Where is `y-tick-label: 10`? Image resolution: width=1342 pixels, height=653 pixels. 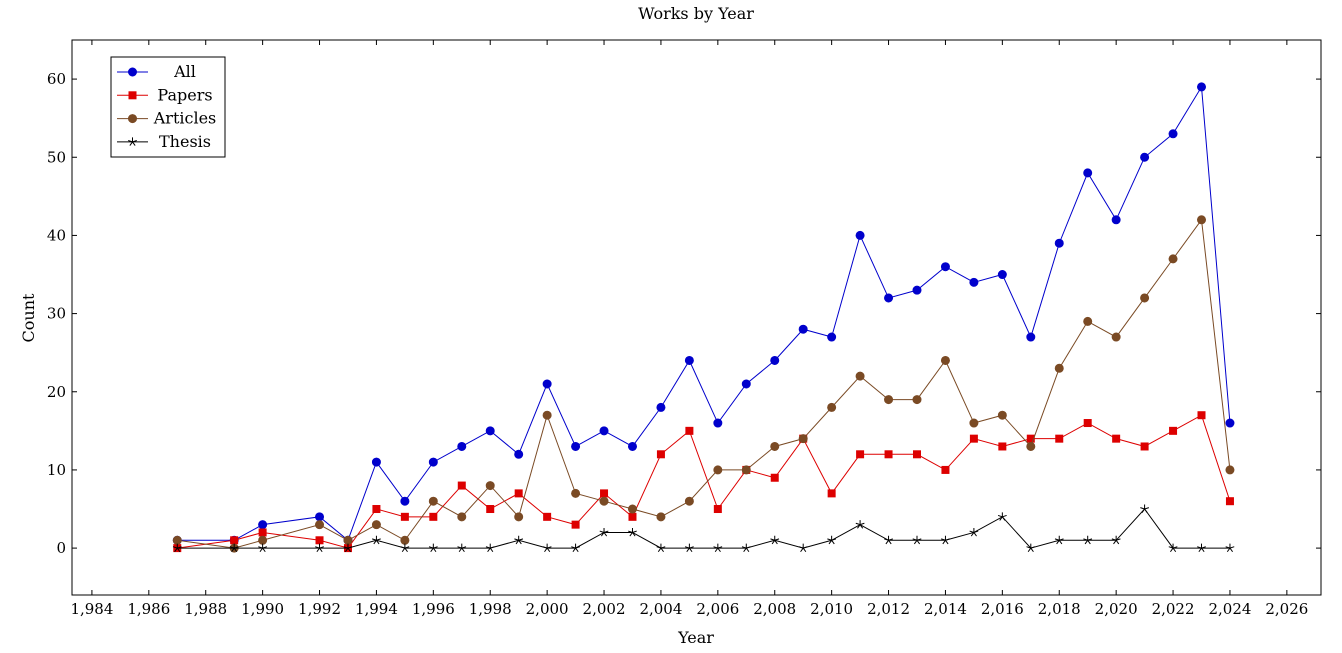
y-tick-label: 10 is located at coordinates (56, 470).